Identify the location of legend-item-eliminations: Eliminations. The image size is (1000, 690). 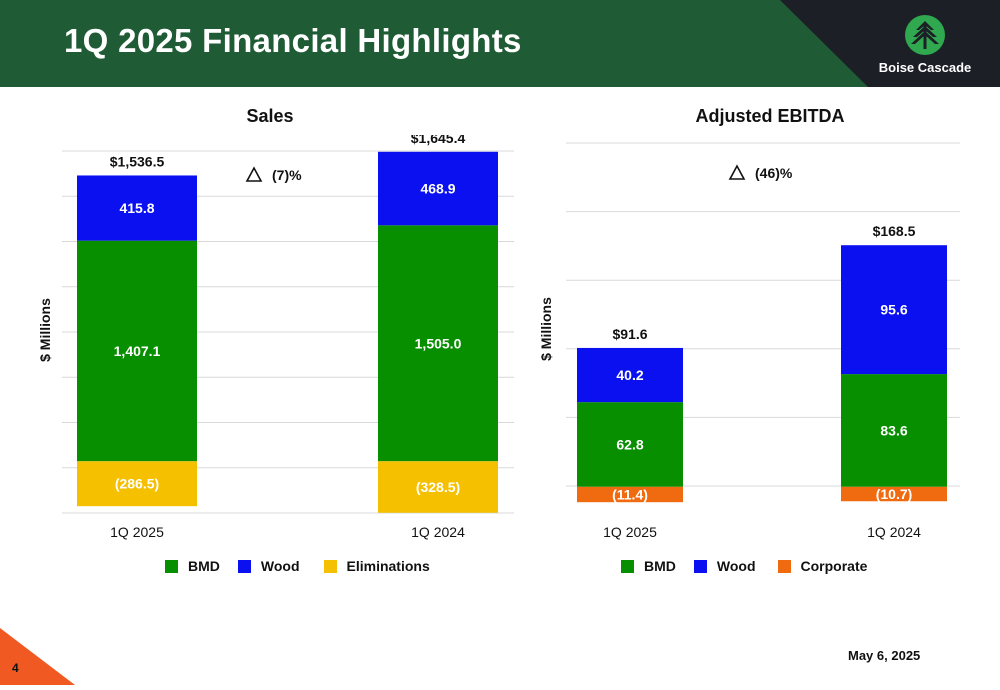
(376, 566).